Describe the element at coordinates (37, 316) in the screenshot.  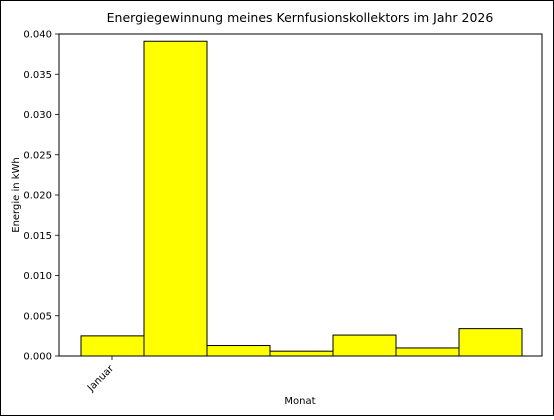
I see `y-tick-label: 0.005` at that location.